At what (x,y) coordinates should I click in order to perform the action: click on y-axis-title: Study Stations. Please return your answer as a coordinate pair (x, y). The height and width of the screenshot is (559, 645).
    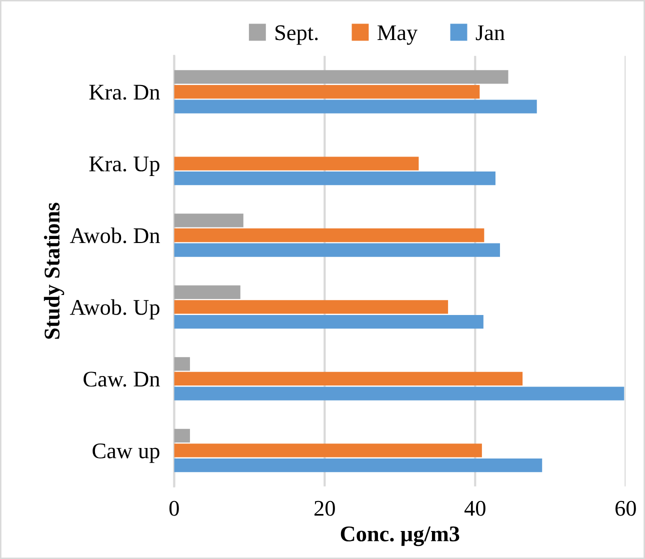
    Looking at the image, I should click on (54, 270).